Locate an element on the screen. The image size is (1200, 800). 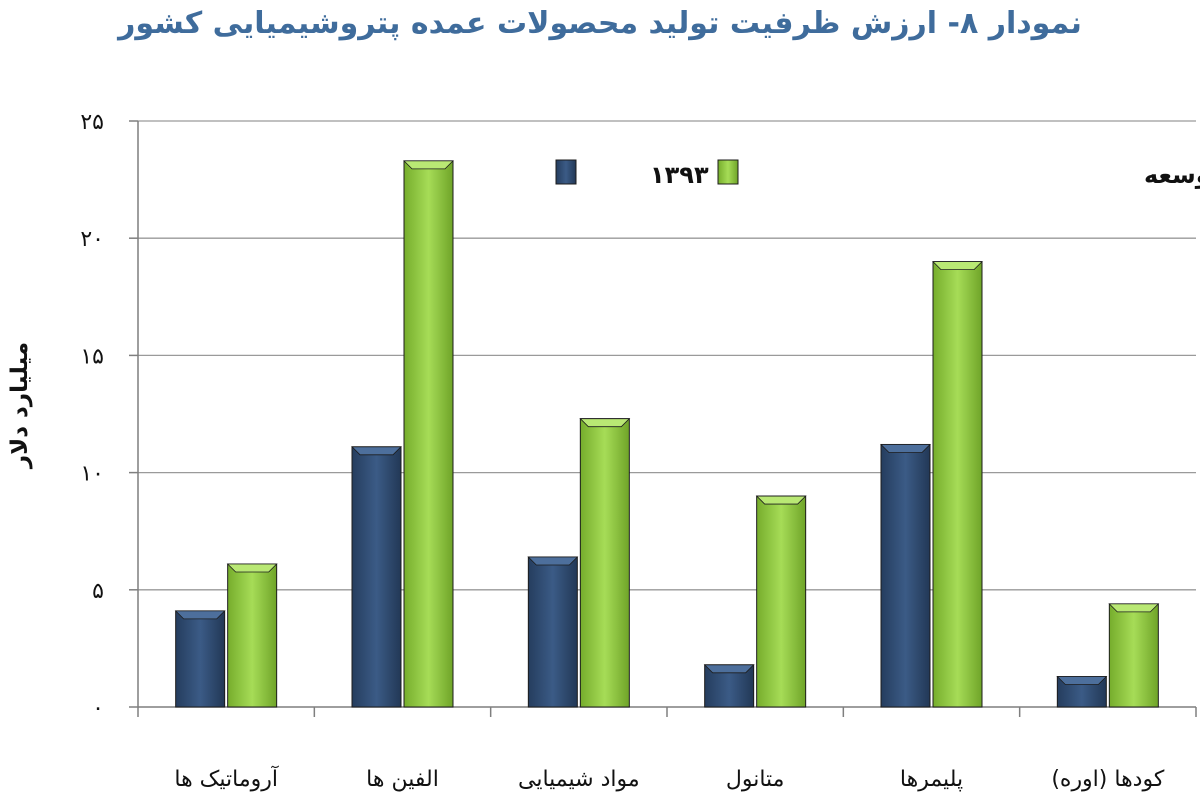
x-category-label: الفین ها is located at coordinates (402, 779).